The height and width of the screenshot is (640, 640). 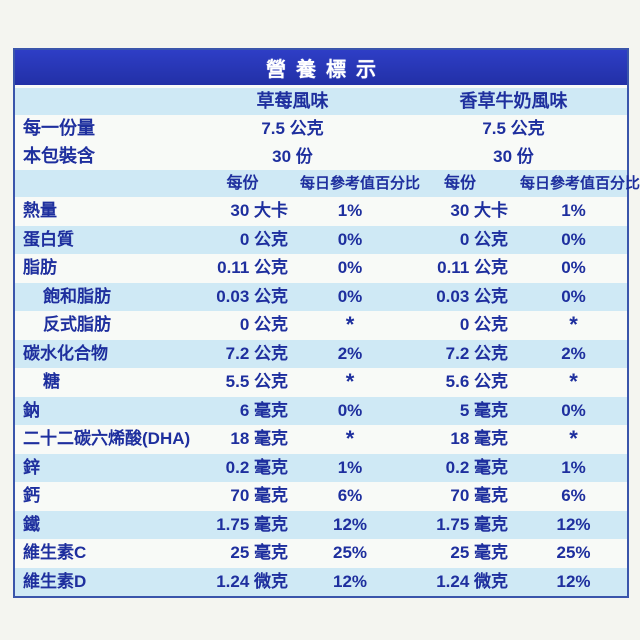 I want to click on nutrient-amount-vanilla: 7.2 公克, so click(x=476, y=353).